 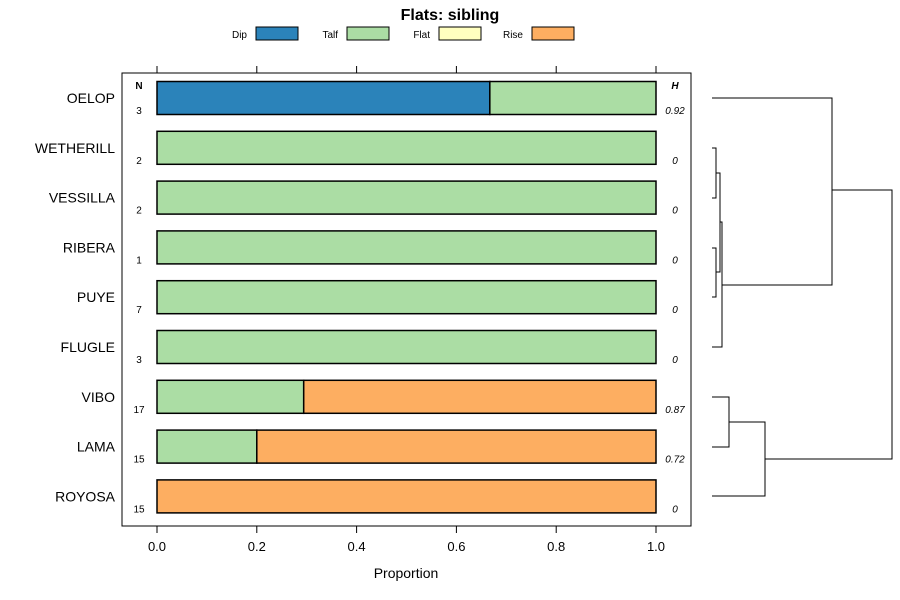 What do you see at coordinates (675, 509) in the screenshot?
I see `h-value-royosa: 0` at bounding box center [675, 509].